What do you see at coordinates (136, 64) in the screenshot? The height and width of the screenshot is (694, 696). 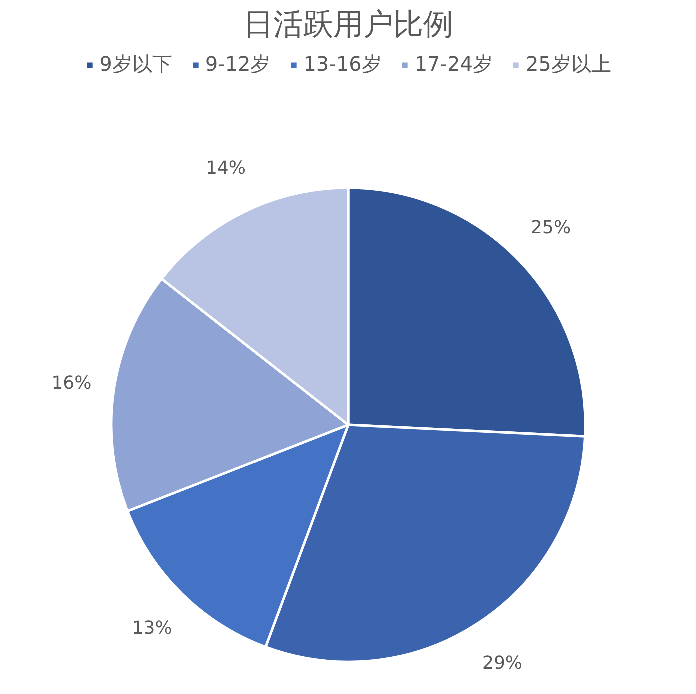 I see `legend-label: 9岁以下` at bounding box center [136, 64].